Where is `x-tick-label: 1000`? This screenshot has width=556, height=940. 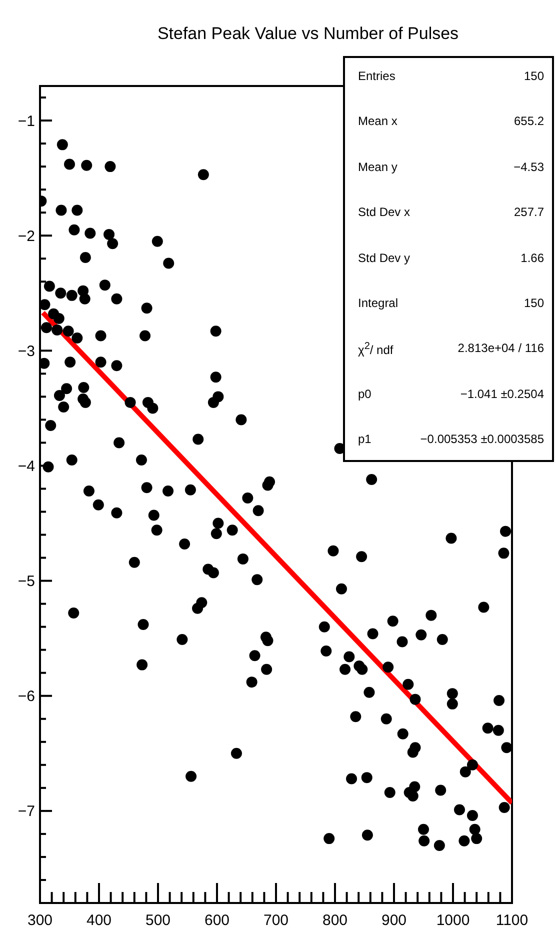
x-tick-label: 1000 is located at coordinates (453, 920).